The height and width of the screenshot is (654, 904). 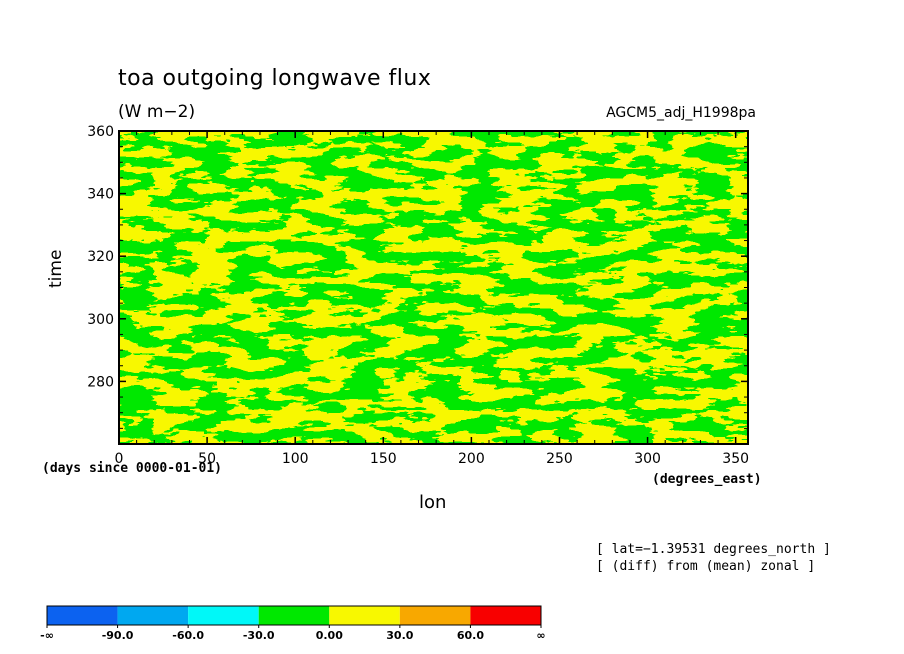 What do you see at coordinates (100, 257) in the screenshot?
I see `y-tick-label: 320` at bounding box center [100, 257].